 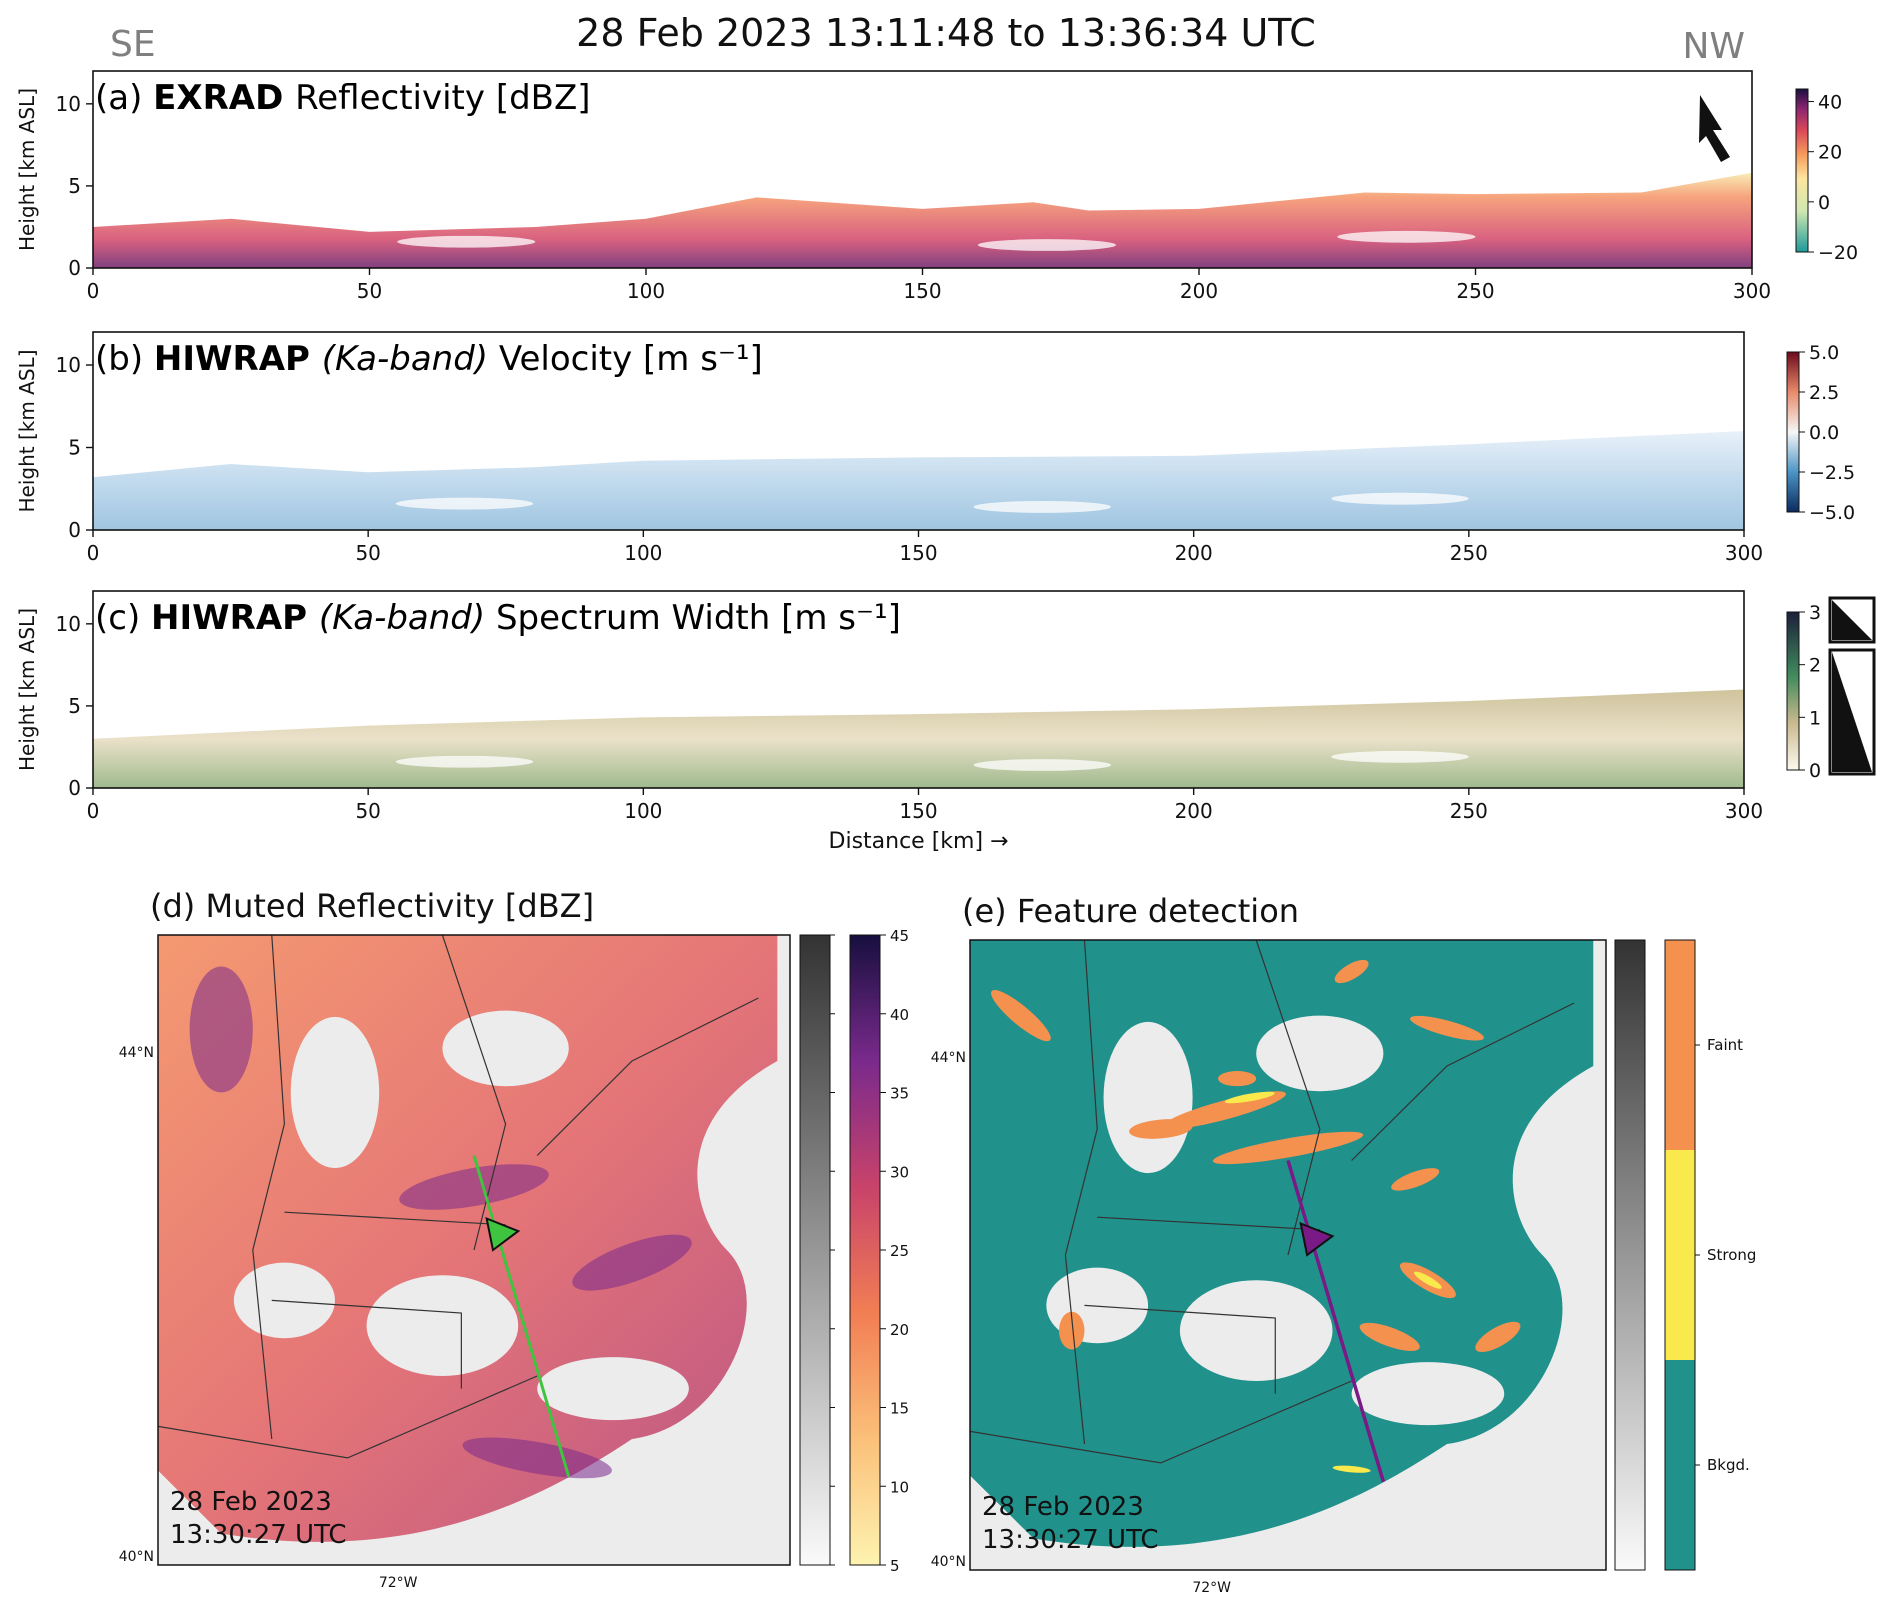 What do you see at coordinates (343, 98) in the screenshot?
I see `panel-title: (a) EXRAD Reflectivity [dBZ]` at bounding box center [343, 98].